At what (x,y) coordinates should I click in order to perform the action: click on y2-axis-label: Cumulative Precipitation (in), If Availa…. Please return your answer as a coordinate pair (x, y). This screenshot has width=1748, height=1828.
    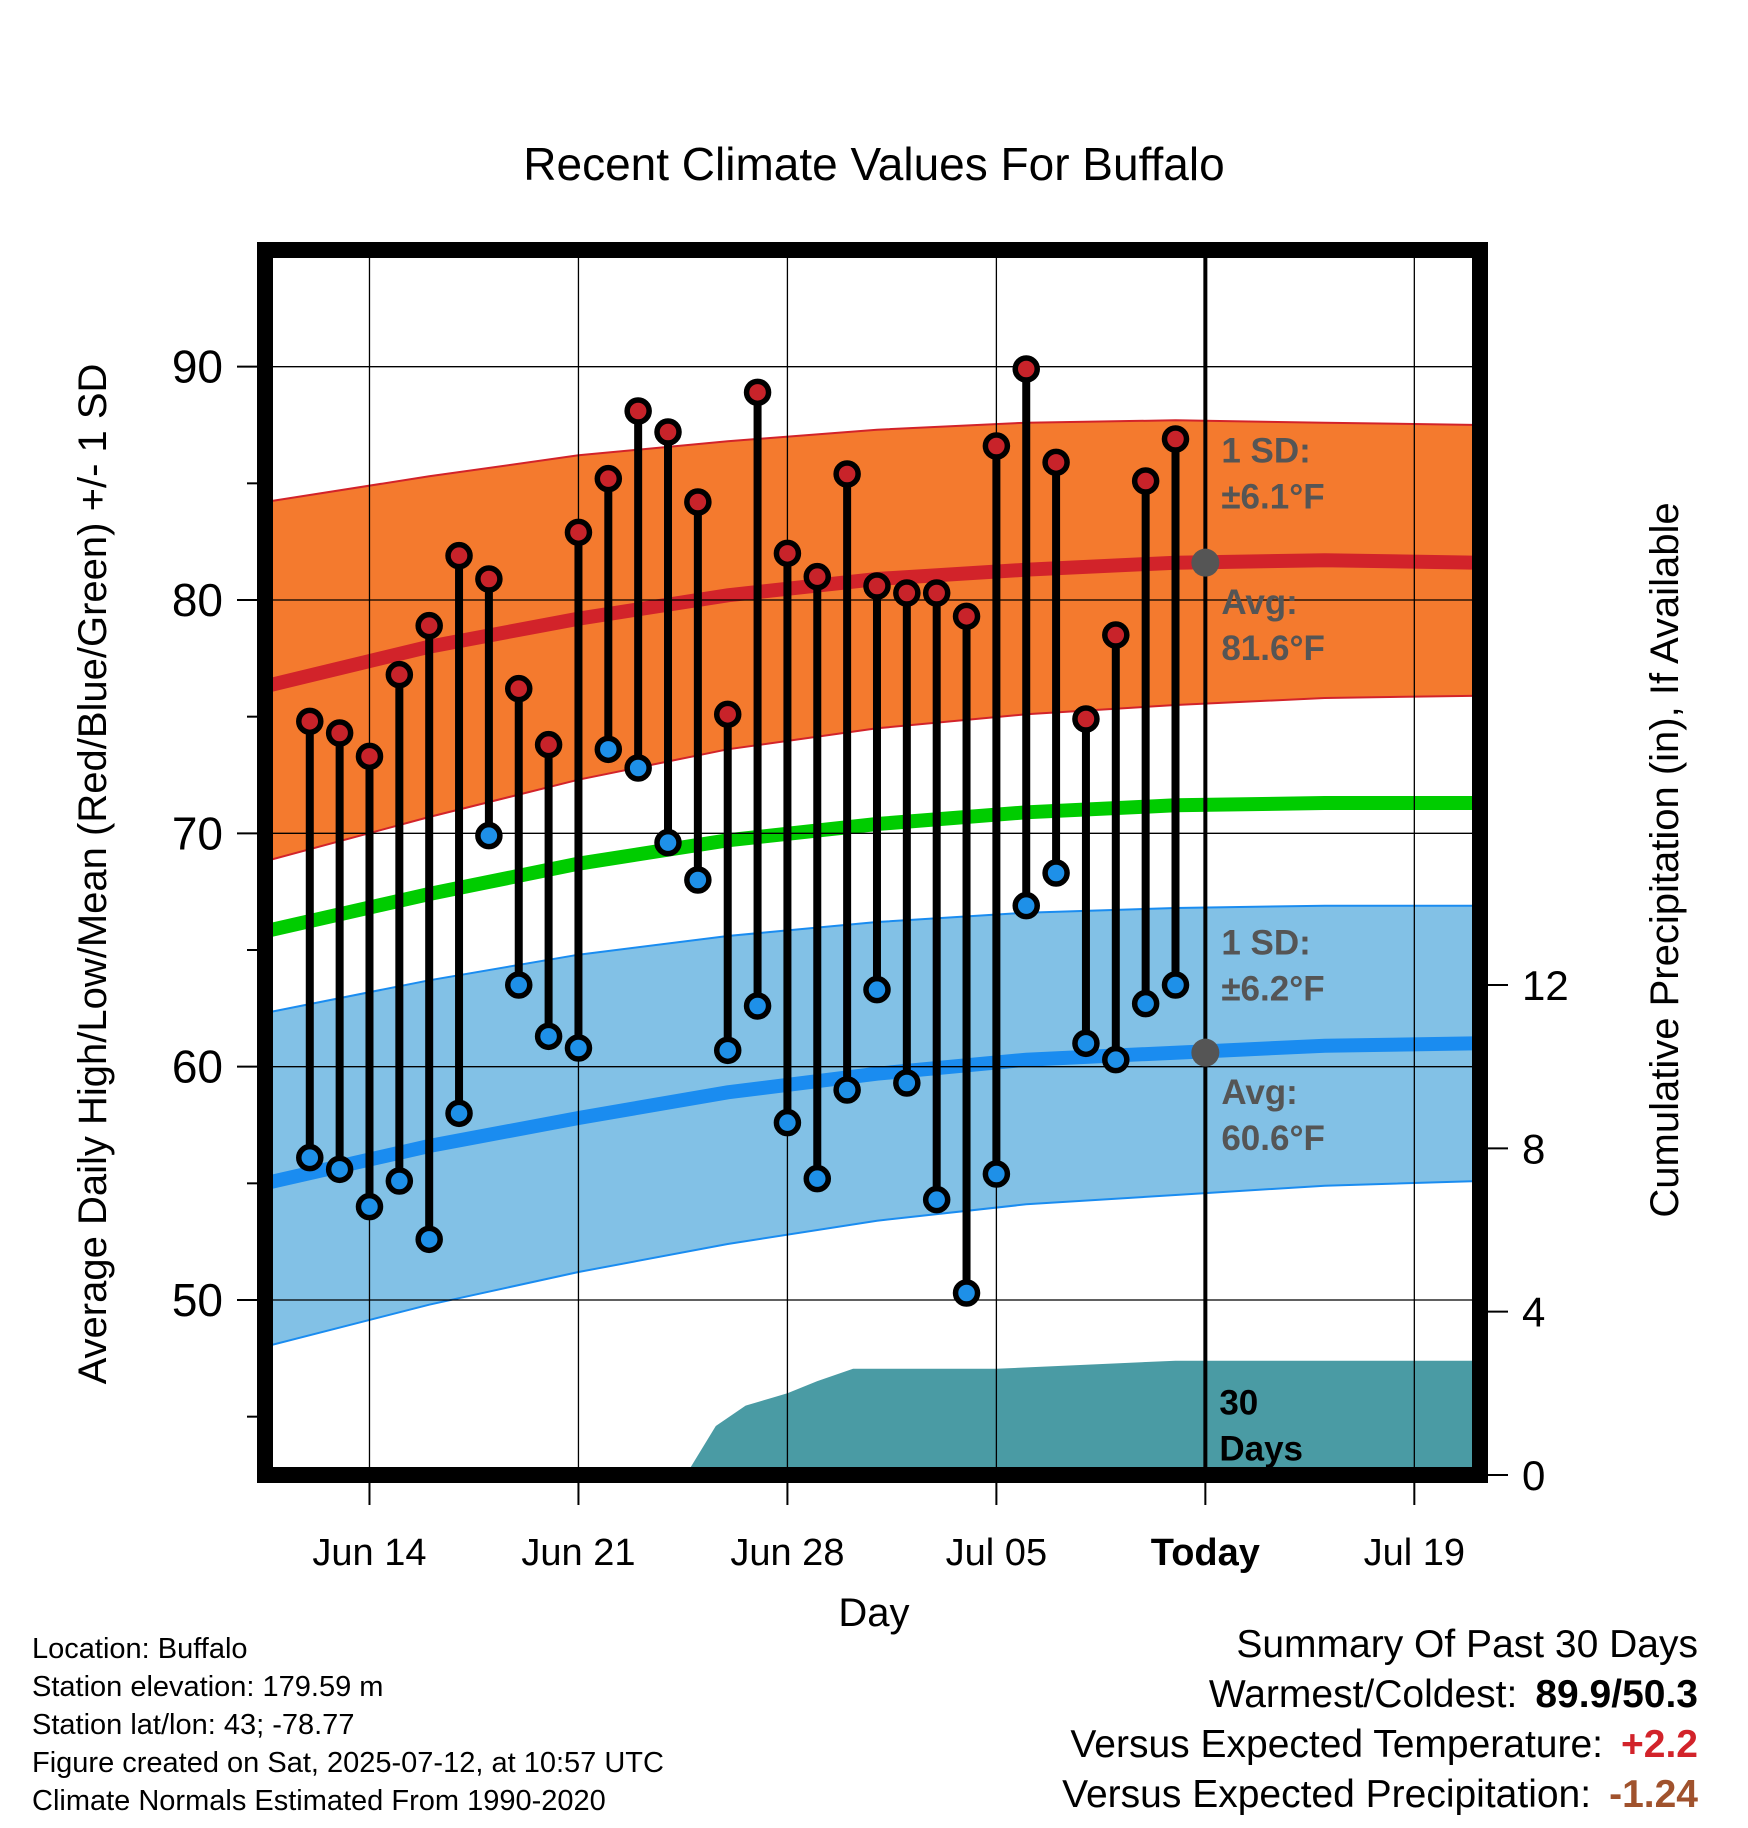
    Looking at the image, I should click on (1665, 859).